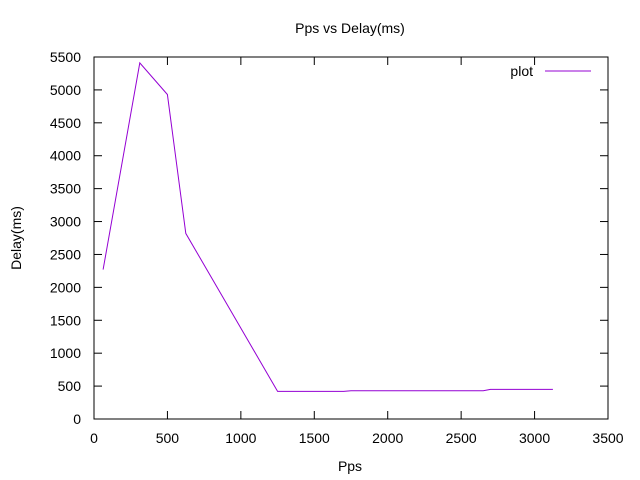 Image resolution: width=640 pixels, height=480 pixels. What do you see at coordinates (65, 189) in the screenshot?
I see `y-tick-label: 3500` at bounding box center [65, 189].